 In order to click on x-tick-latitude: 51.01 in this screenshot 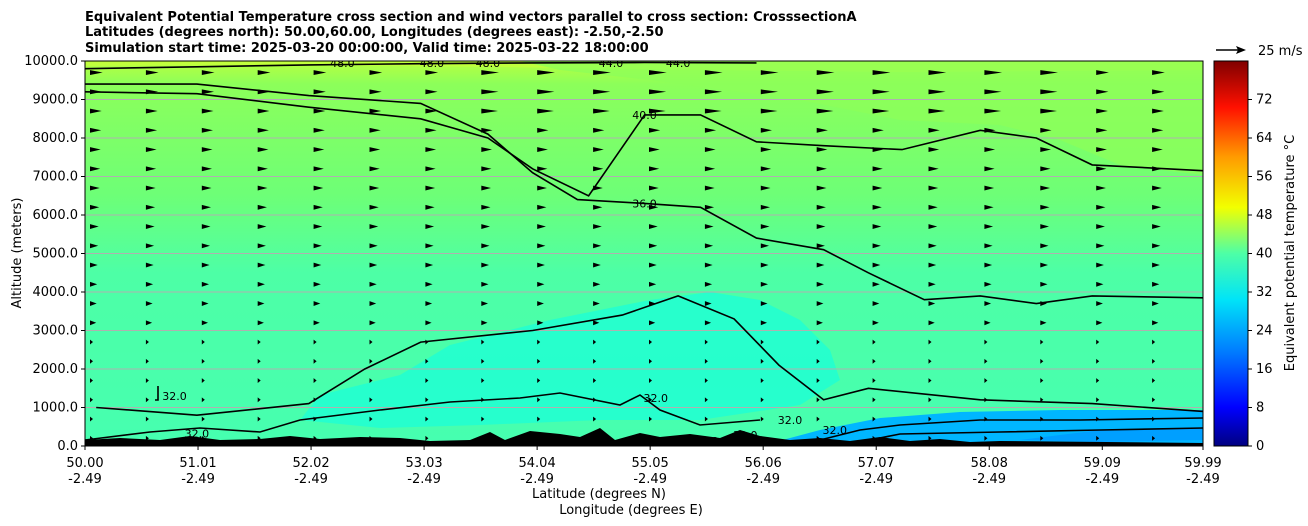, I will do `click(197, 463)`.